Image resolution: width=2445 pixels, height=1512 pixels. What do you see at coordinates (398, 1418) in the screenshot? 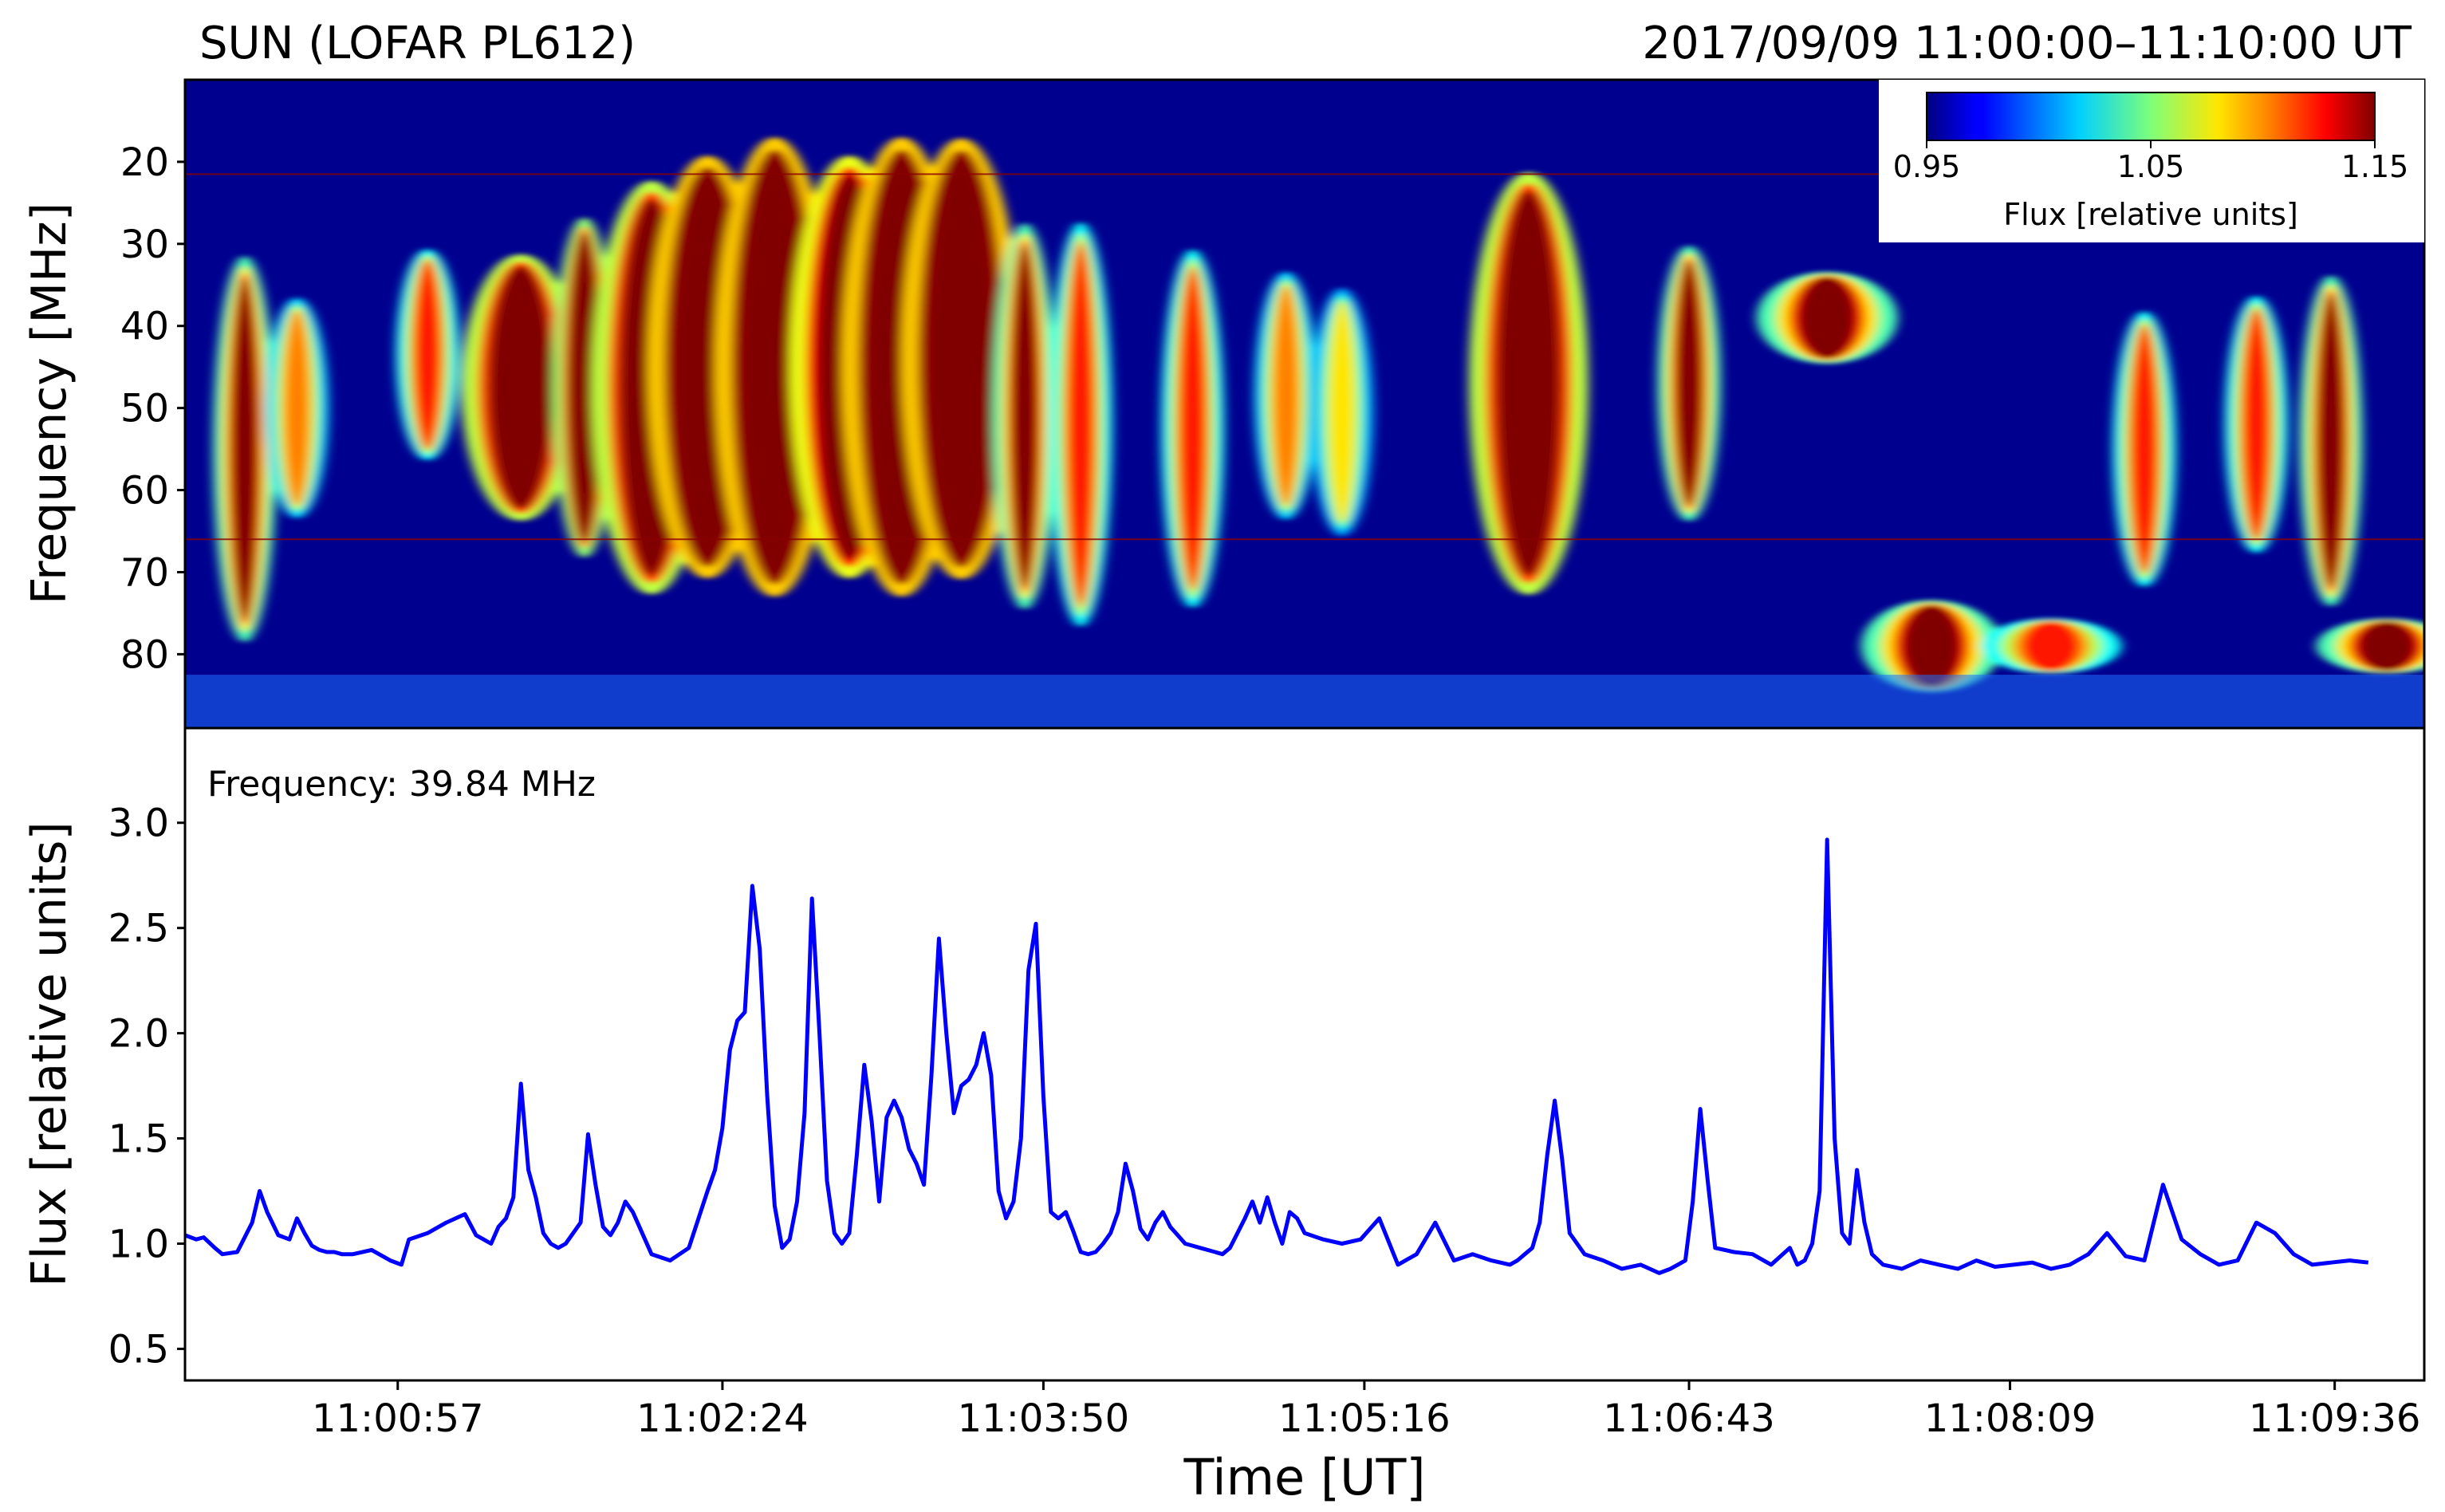
I see `x-tick-label: 11:00:57` at bounding box center [398, 1418].